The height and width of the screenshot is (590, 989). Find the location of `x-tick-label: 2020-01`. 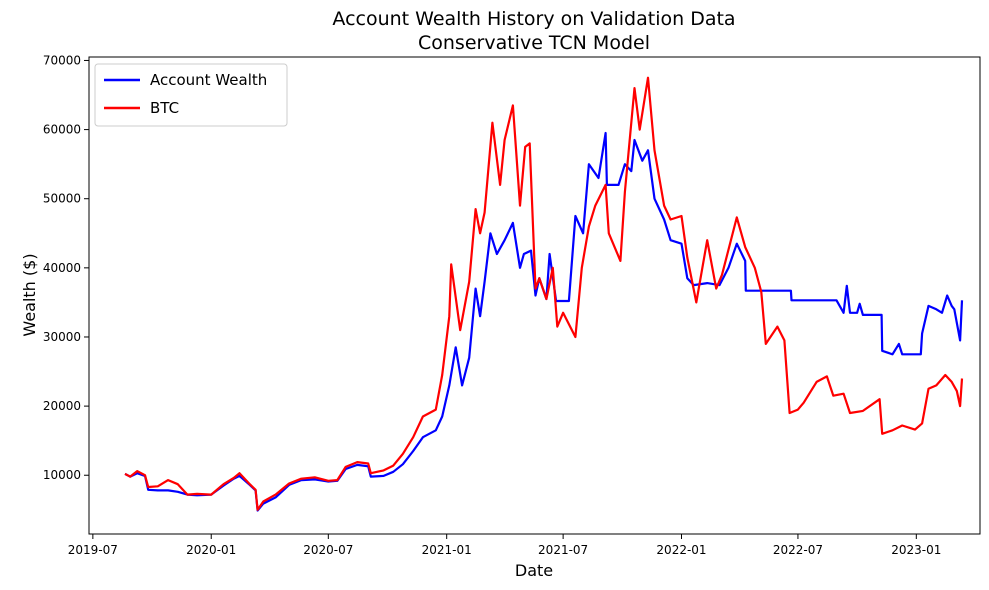

x-tick-label: 2020-01 is located at coordinates (211, 550).